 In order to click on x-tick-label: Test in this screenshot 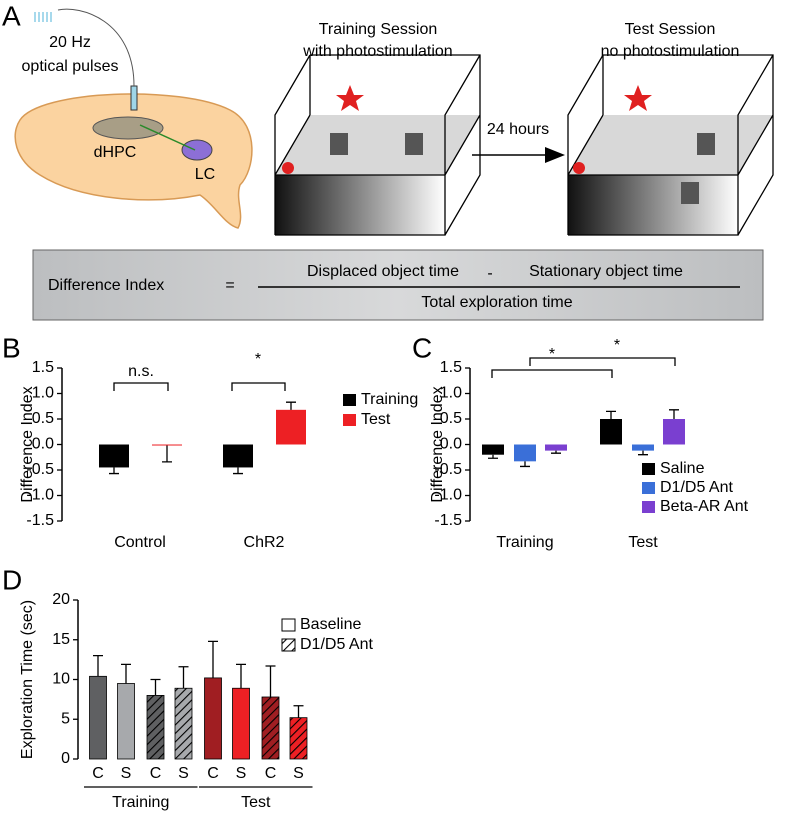, I will do `click(643, 542)`.